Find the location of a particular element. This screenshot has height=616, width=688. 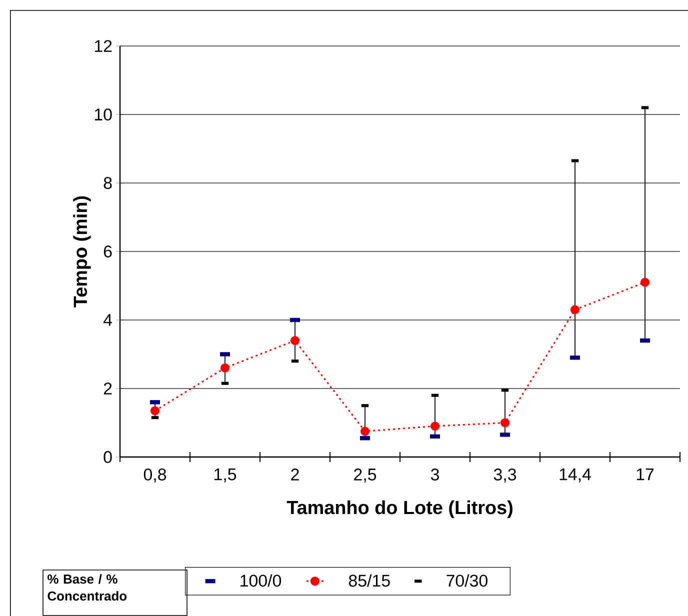

x-tick-label: 2 is located at coordinates (295, 474).